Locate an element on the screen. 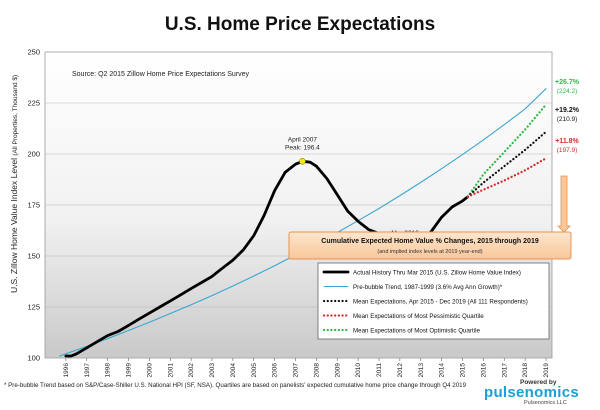 The image size is (600, 410). x-tick-label: 2001 is located at coordinates (170, 370).